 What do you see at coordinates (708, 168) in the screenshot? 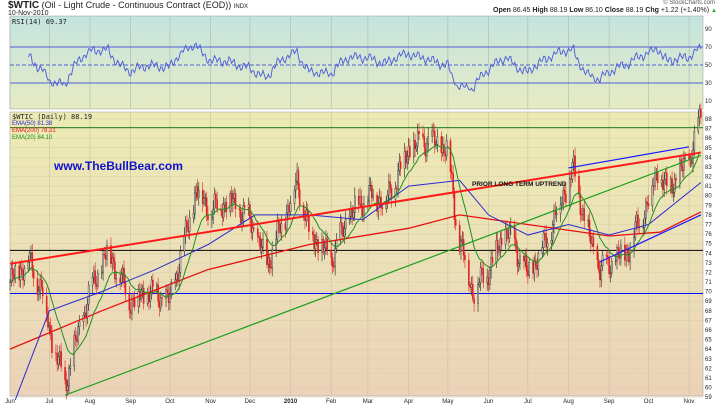
I see `price-tick-label: 83` at bounding box center [708, 168].